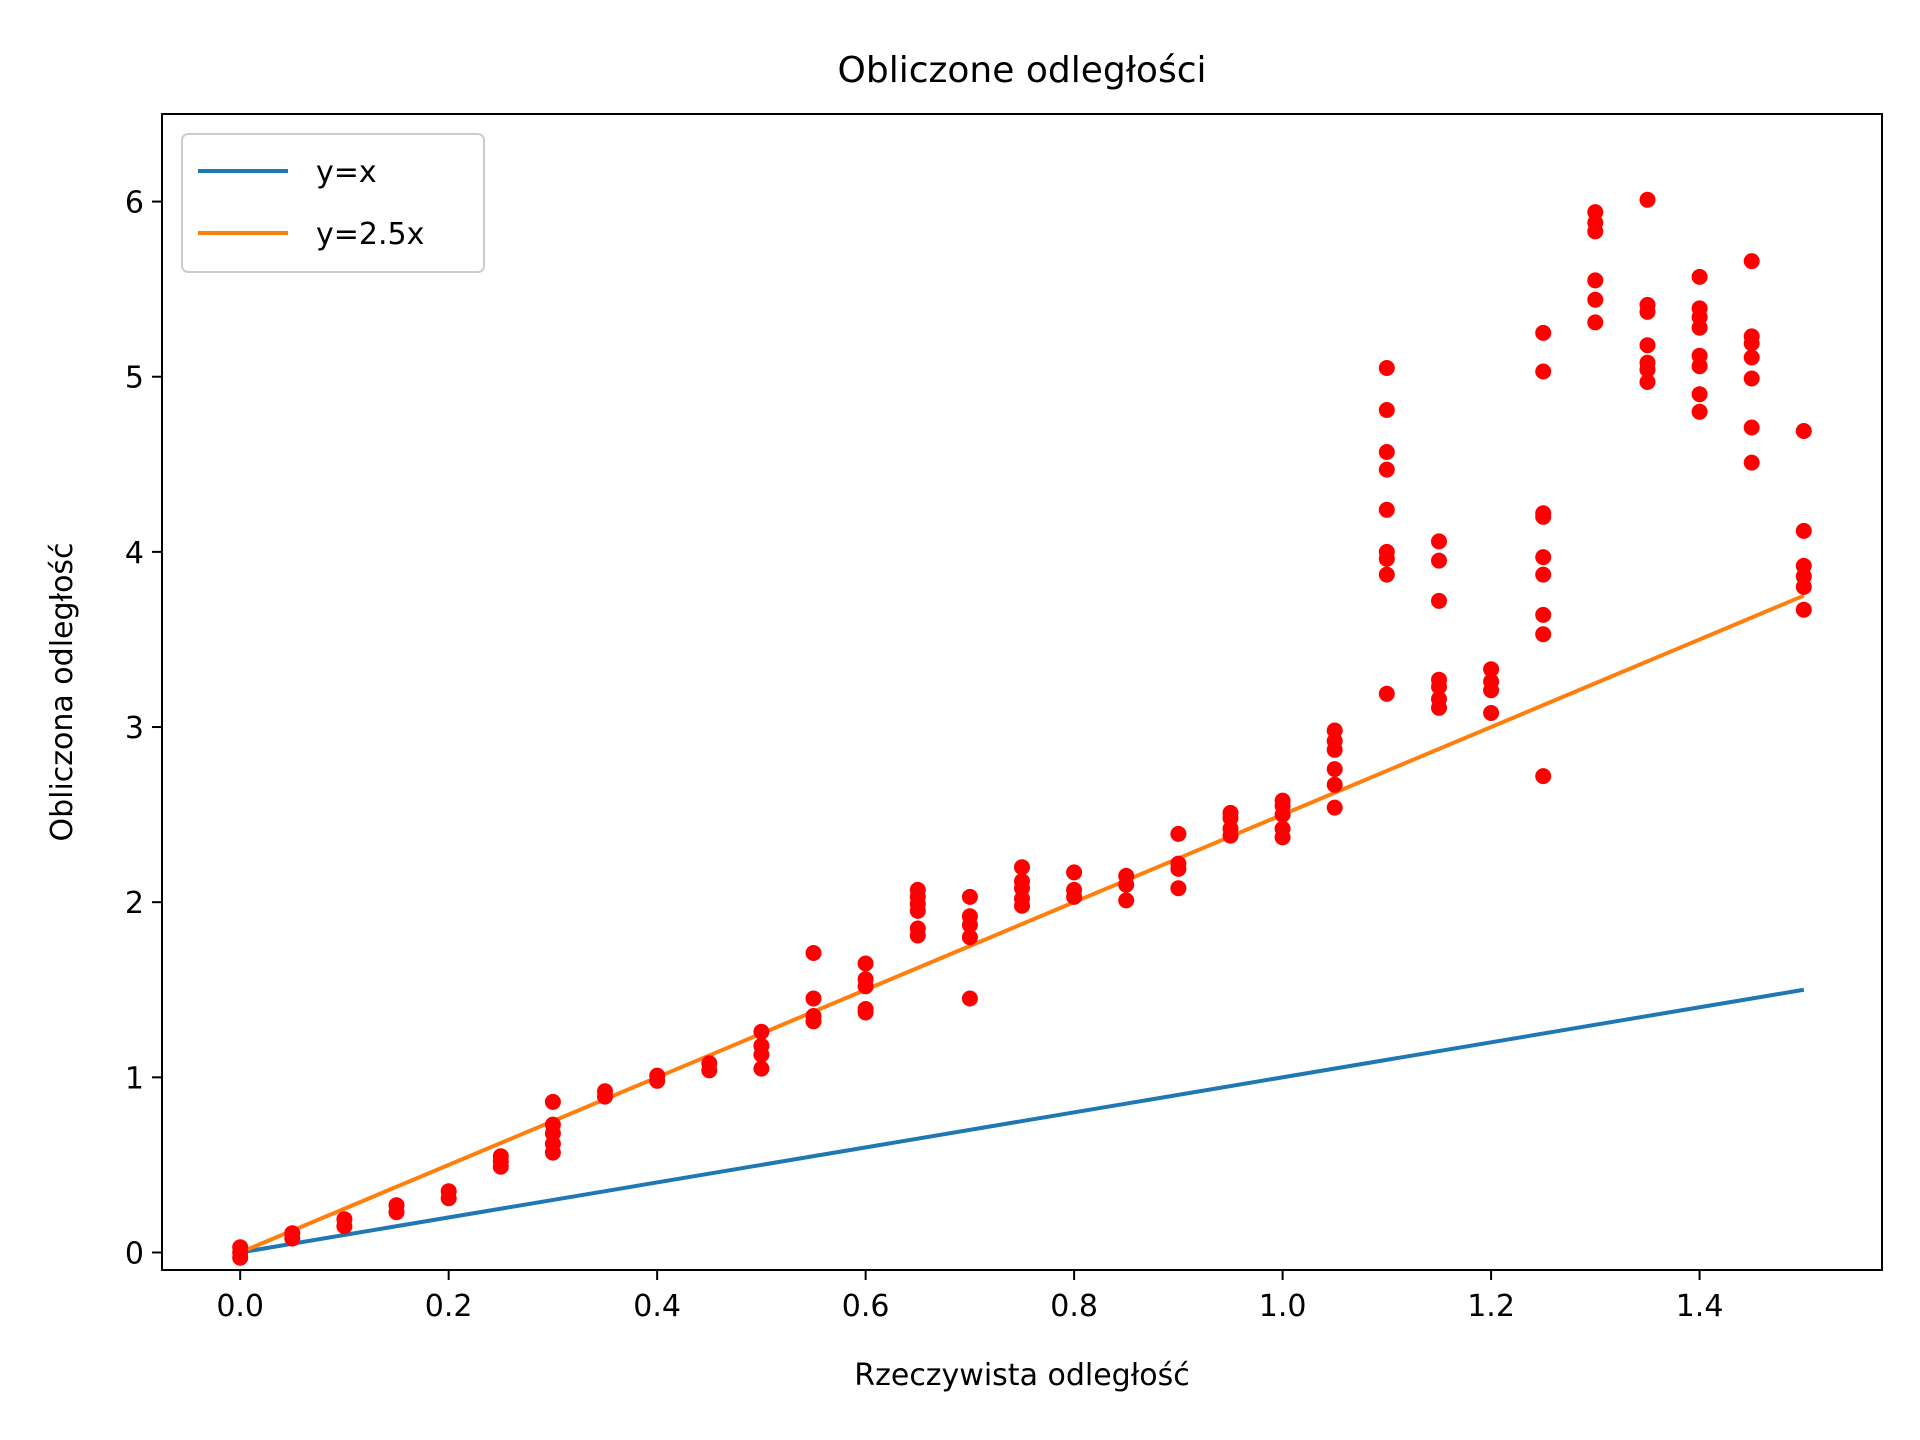 This screenshot has height=1440, width=1920. What do you see at coordinates (134, 903) in the screenshot?
I see `y-tick-label: 2` at bounding box center [134, 903].